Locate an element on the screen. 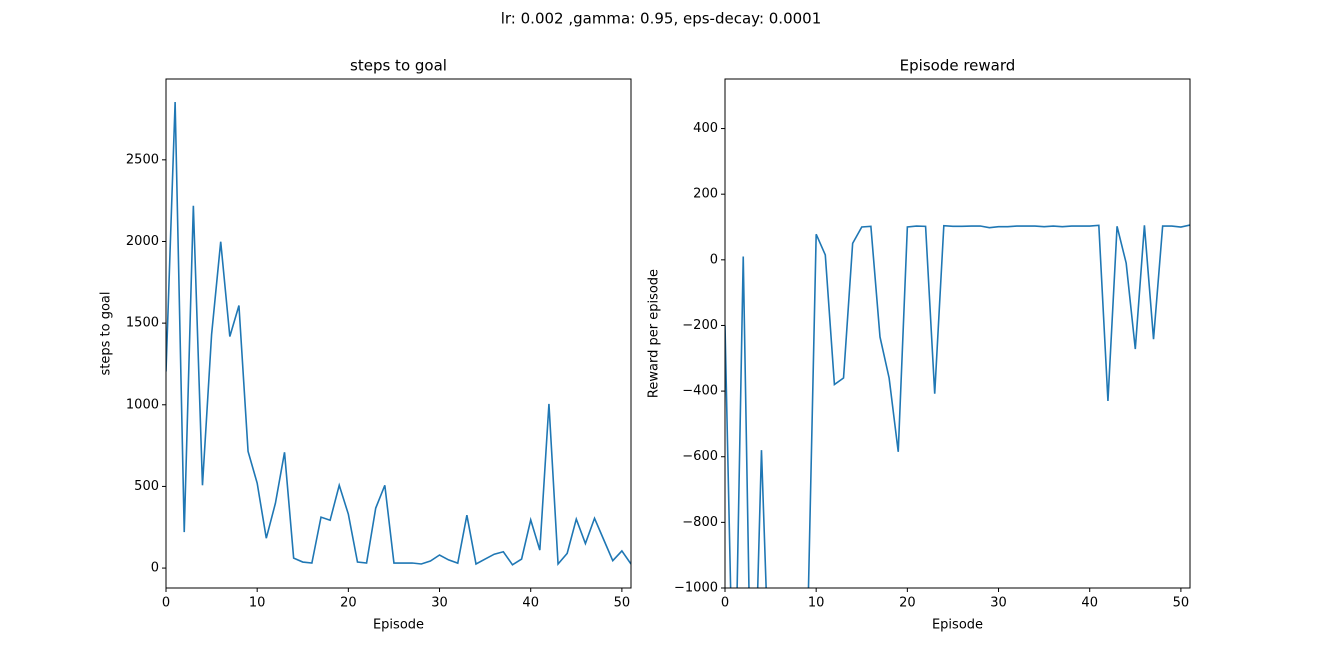 This screenshot has width=1322, height=661. y-tick-label: 200 is located at coordinates (705, 194).